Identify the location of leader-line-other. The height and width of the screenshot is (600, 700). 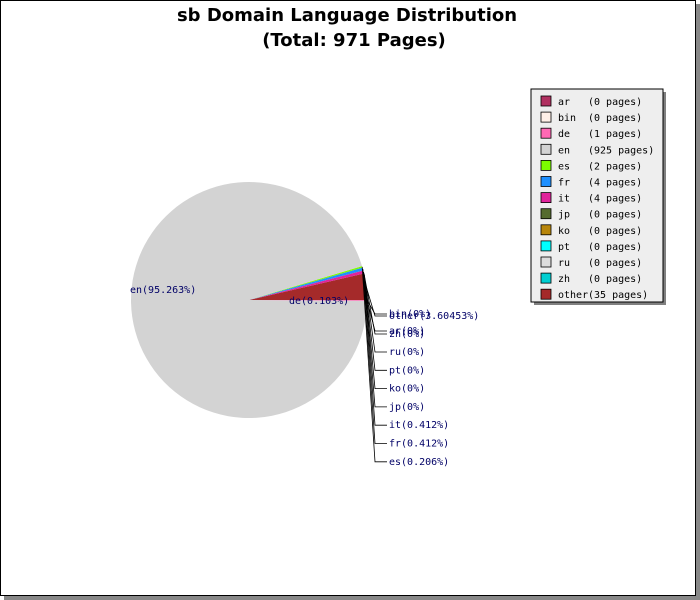
(376, 301).